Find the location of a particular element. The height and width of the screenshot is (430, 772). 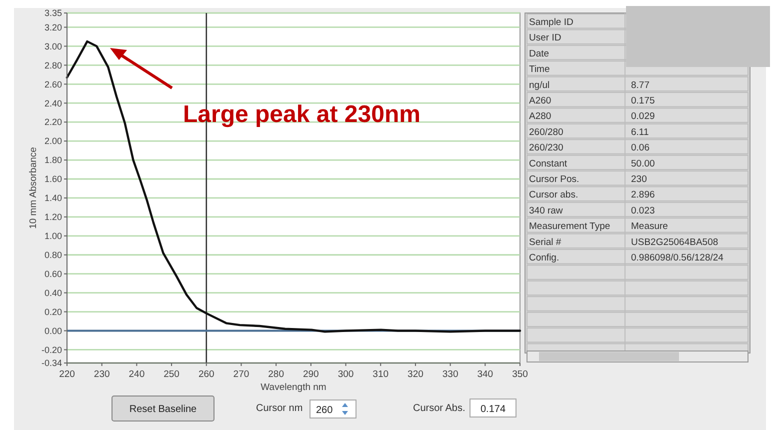

text: 0.175 is located at coordinates (643, 101).